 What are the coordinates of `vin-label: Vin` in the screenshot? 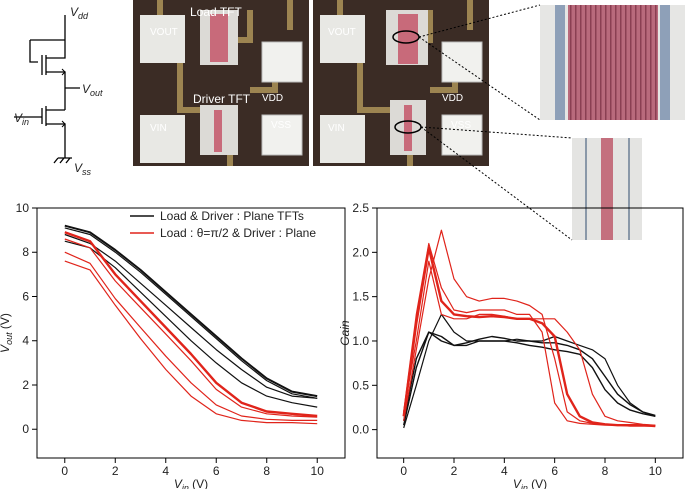 It's located at (21, 119).